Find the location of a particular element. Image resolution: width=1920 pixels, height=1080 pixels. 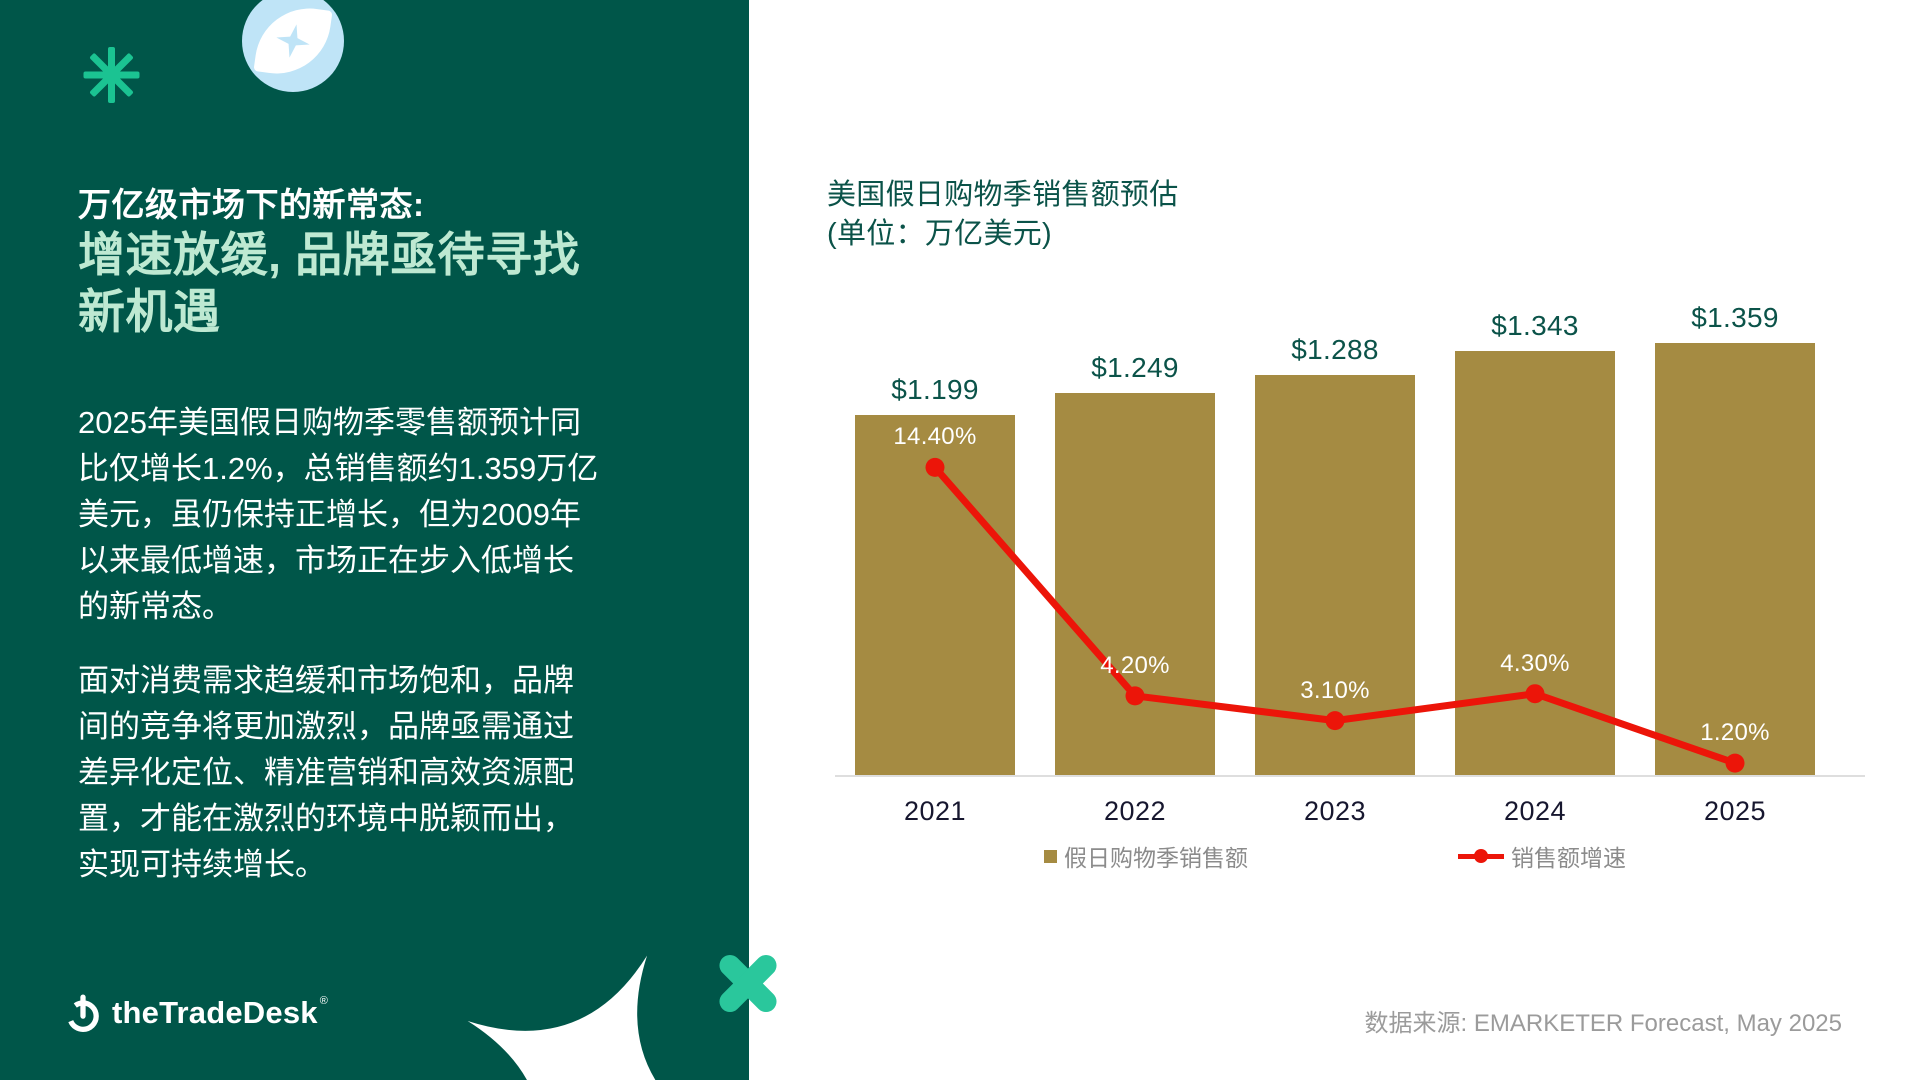

x-axis-label-2023: 2023 is located at coordinates (1335, 811).